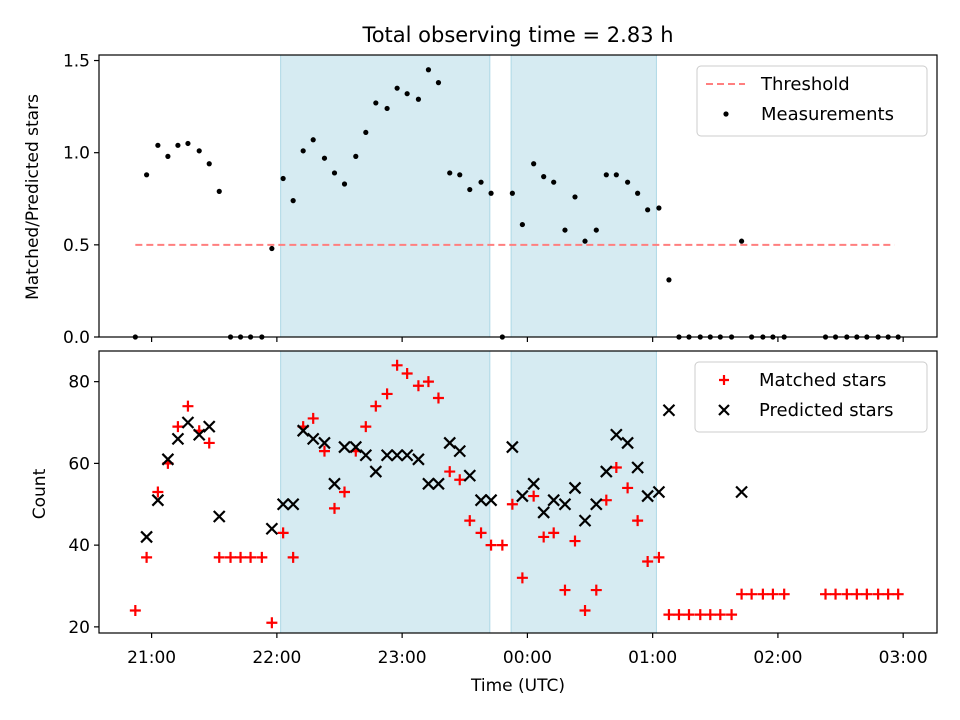 The image size is (960, 720). I want to click on legend: Threshold Measurements, so click(812, 101).